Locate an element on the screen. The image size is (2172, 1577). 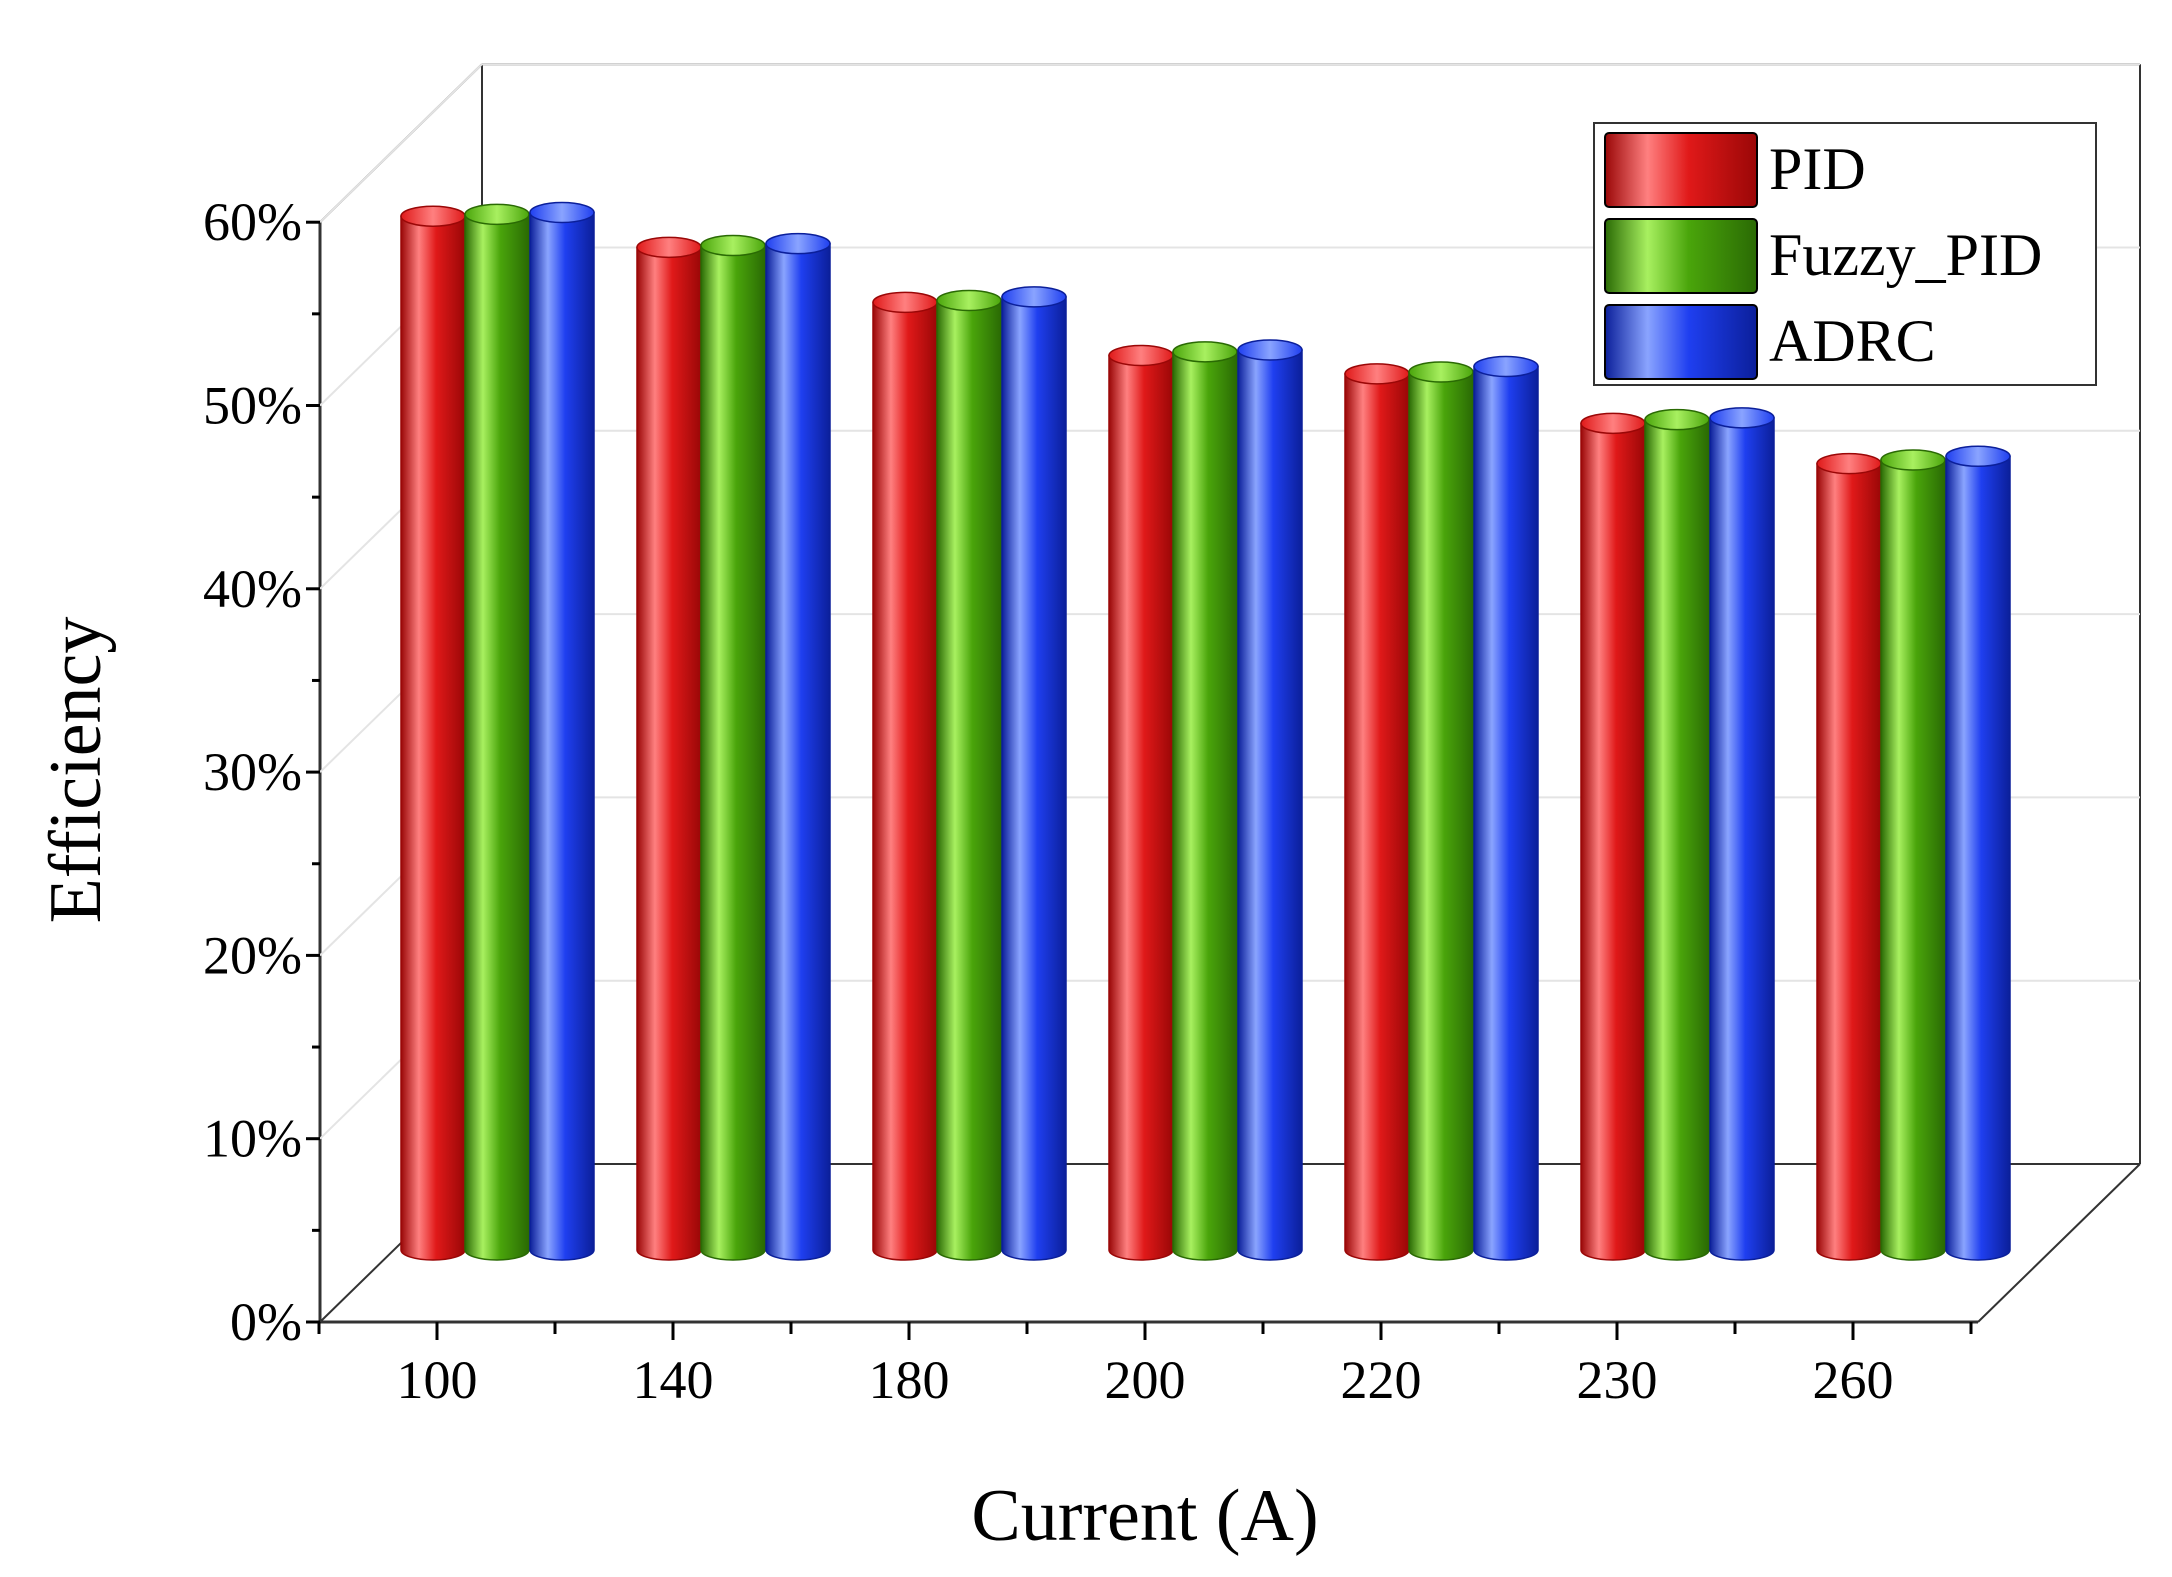
x-tick-label: 100 is located at coordinates (437, 1380).